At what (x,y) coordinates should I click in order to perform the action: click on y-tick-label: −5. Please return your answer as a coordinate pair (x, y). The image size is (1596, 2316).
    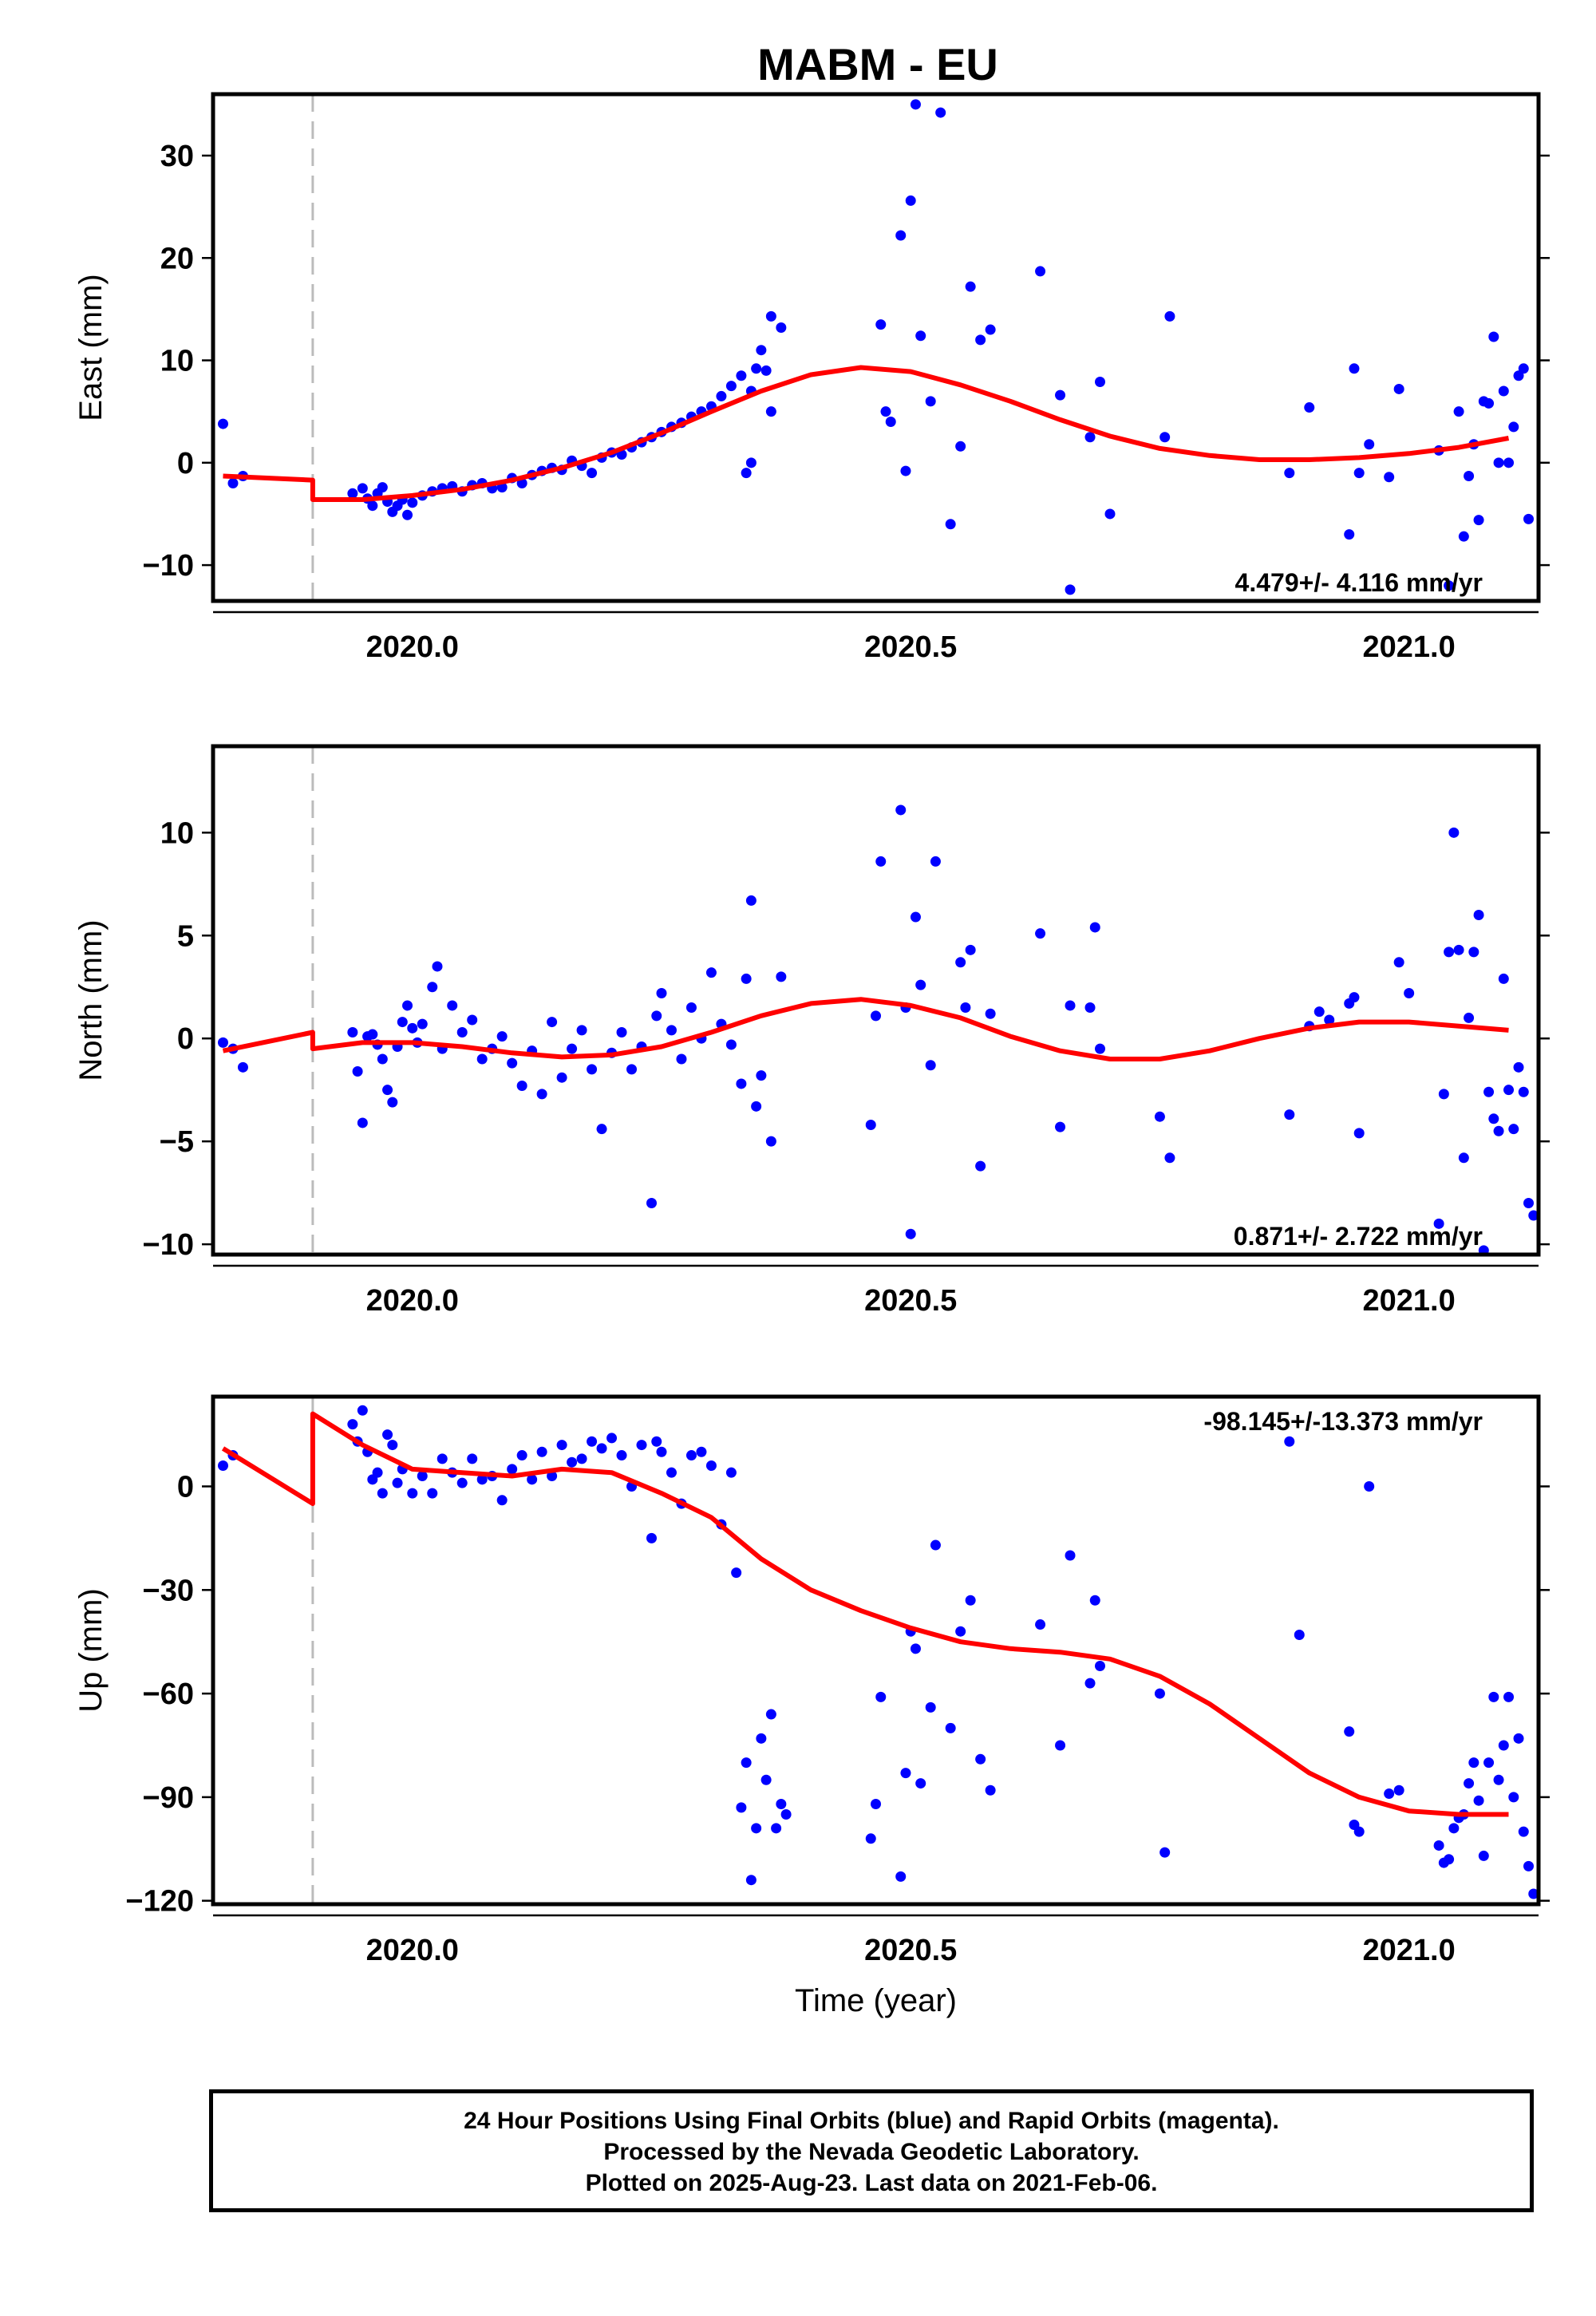
    Looking at the image, I should click on (177, 1142).